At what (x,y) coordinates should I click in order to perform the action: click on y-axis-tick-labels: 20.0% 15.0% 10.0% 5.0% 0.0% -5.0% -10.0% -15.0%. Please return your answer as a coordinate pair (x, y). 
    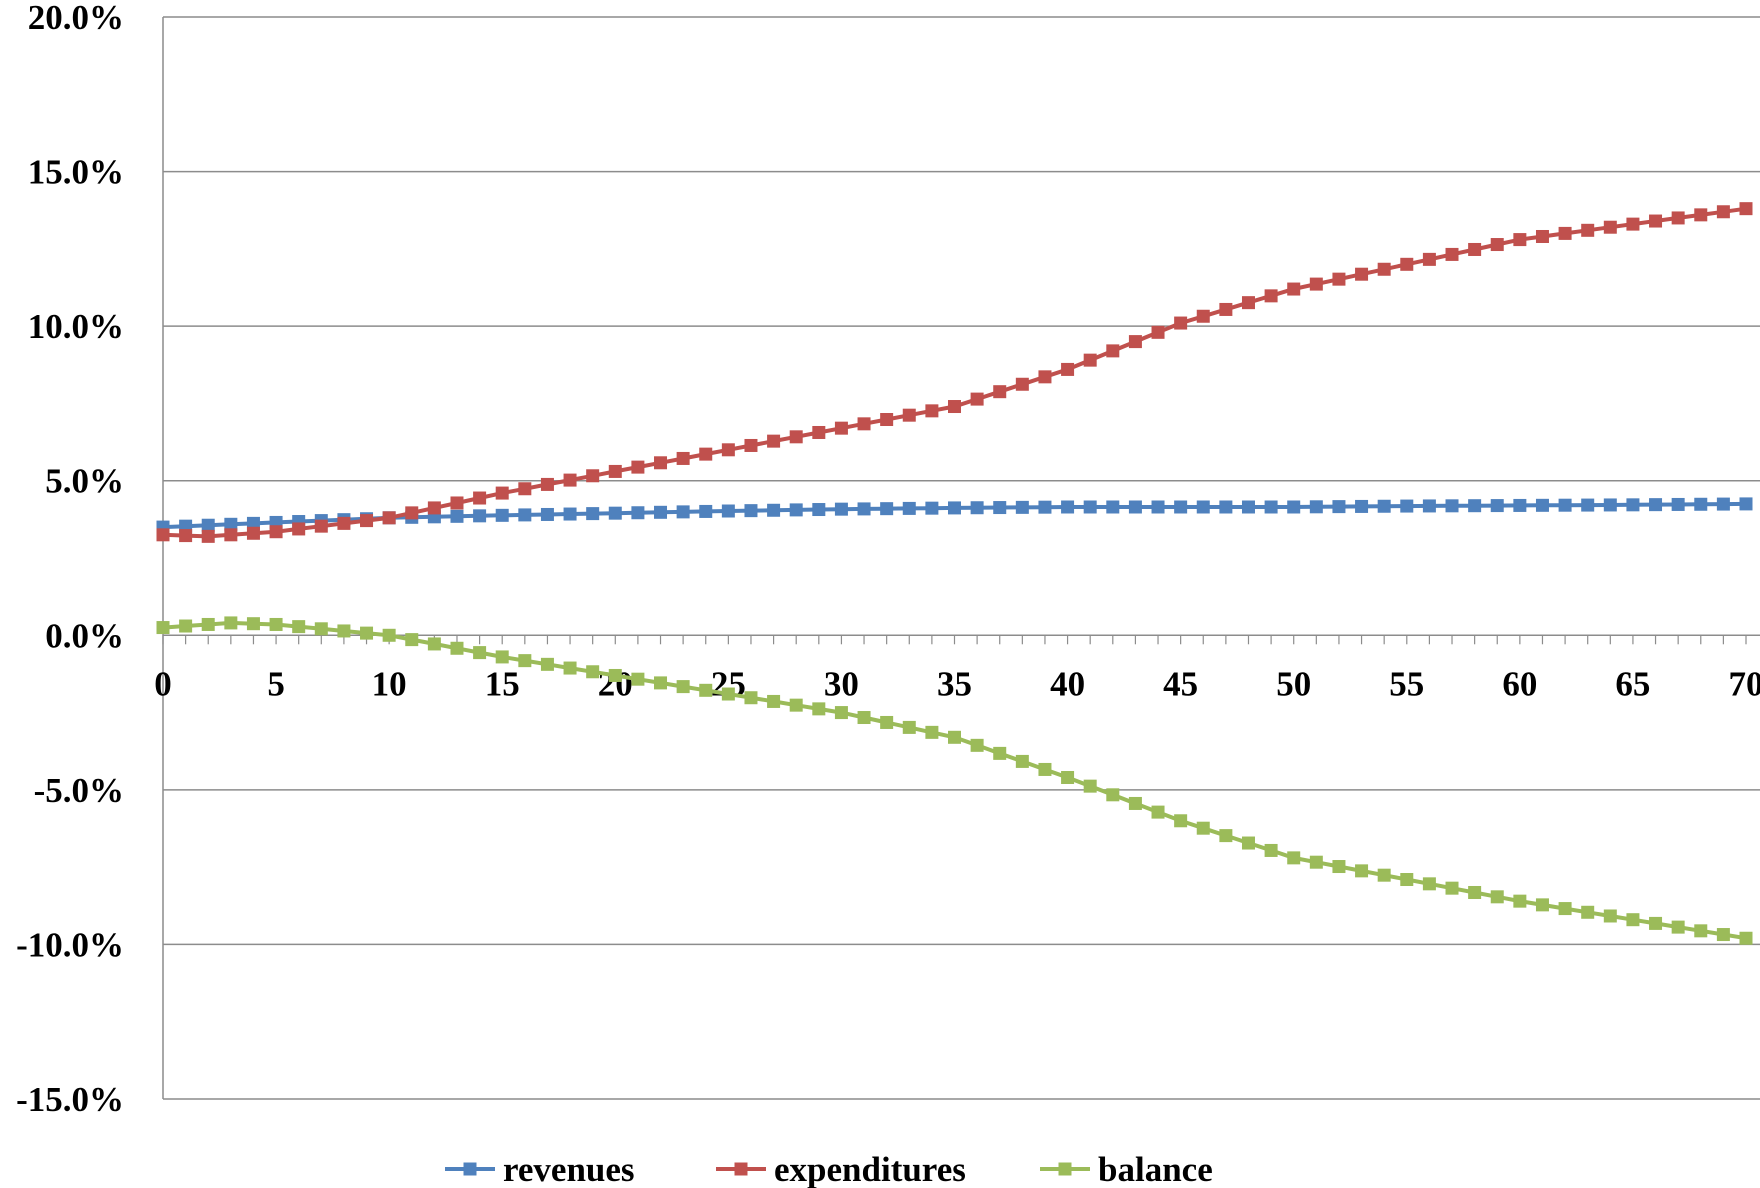
    Looking at the image, I should click on (70, 559).